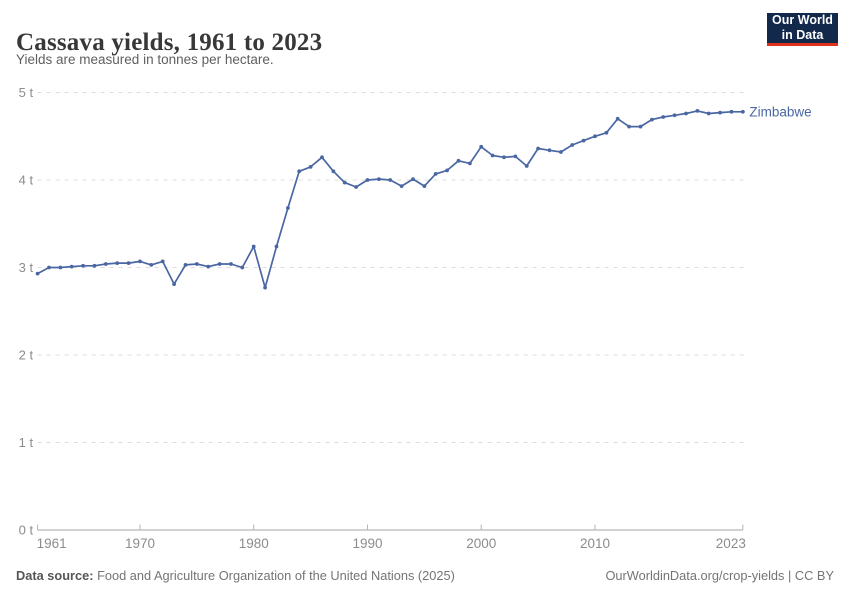  What do you see at coordinates (379, 179) in the screenshot?
I see `data-point-1991` at bounding box center [379, 179].